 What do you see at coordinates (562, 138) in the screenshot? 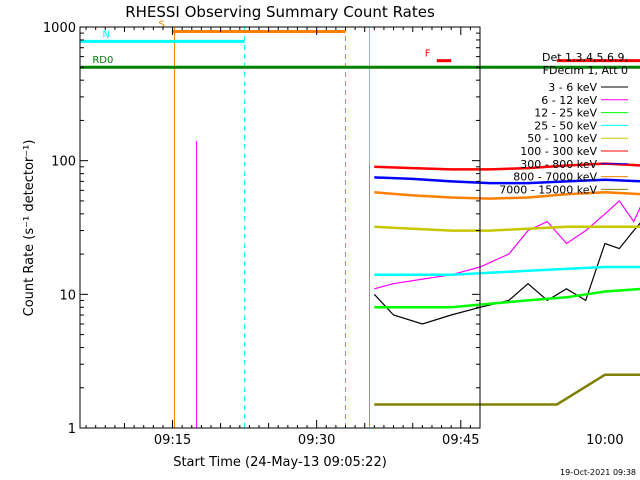
I see `legend-label-4: 50 - 100 keV` at bounding box center [562, 138].